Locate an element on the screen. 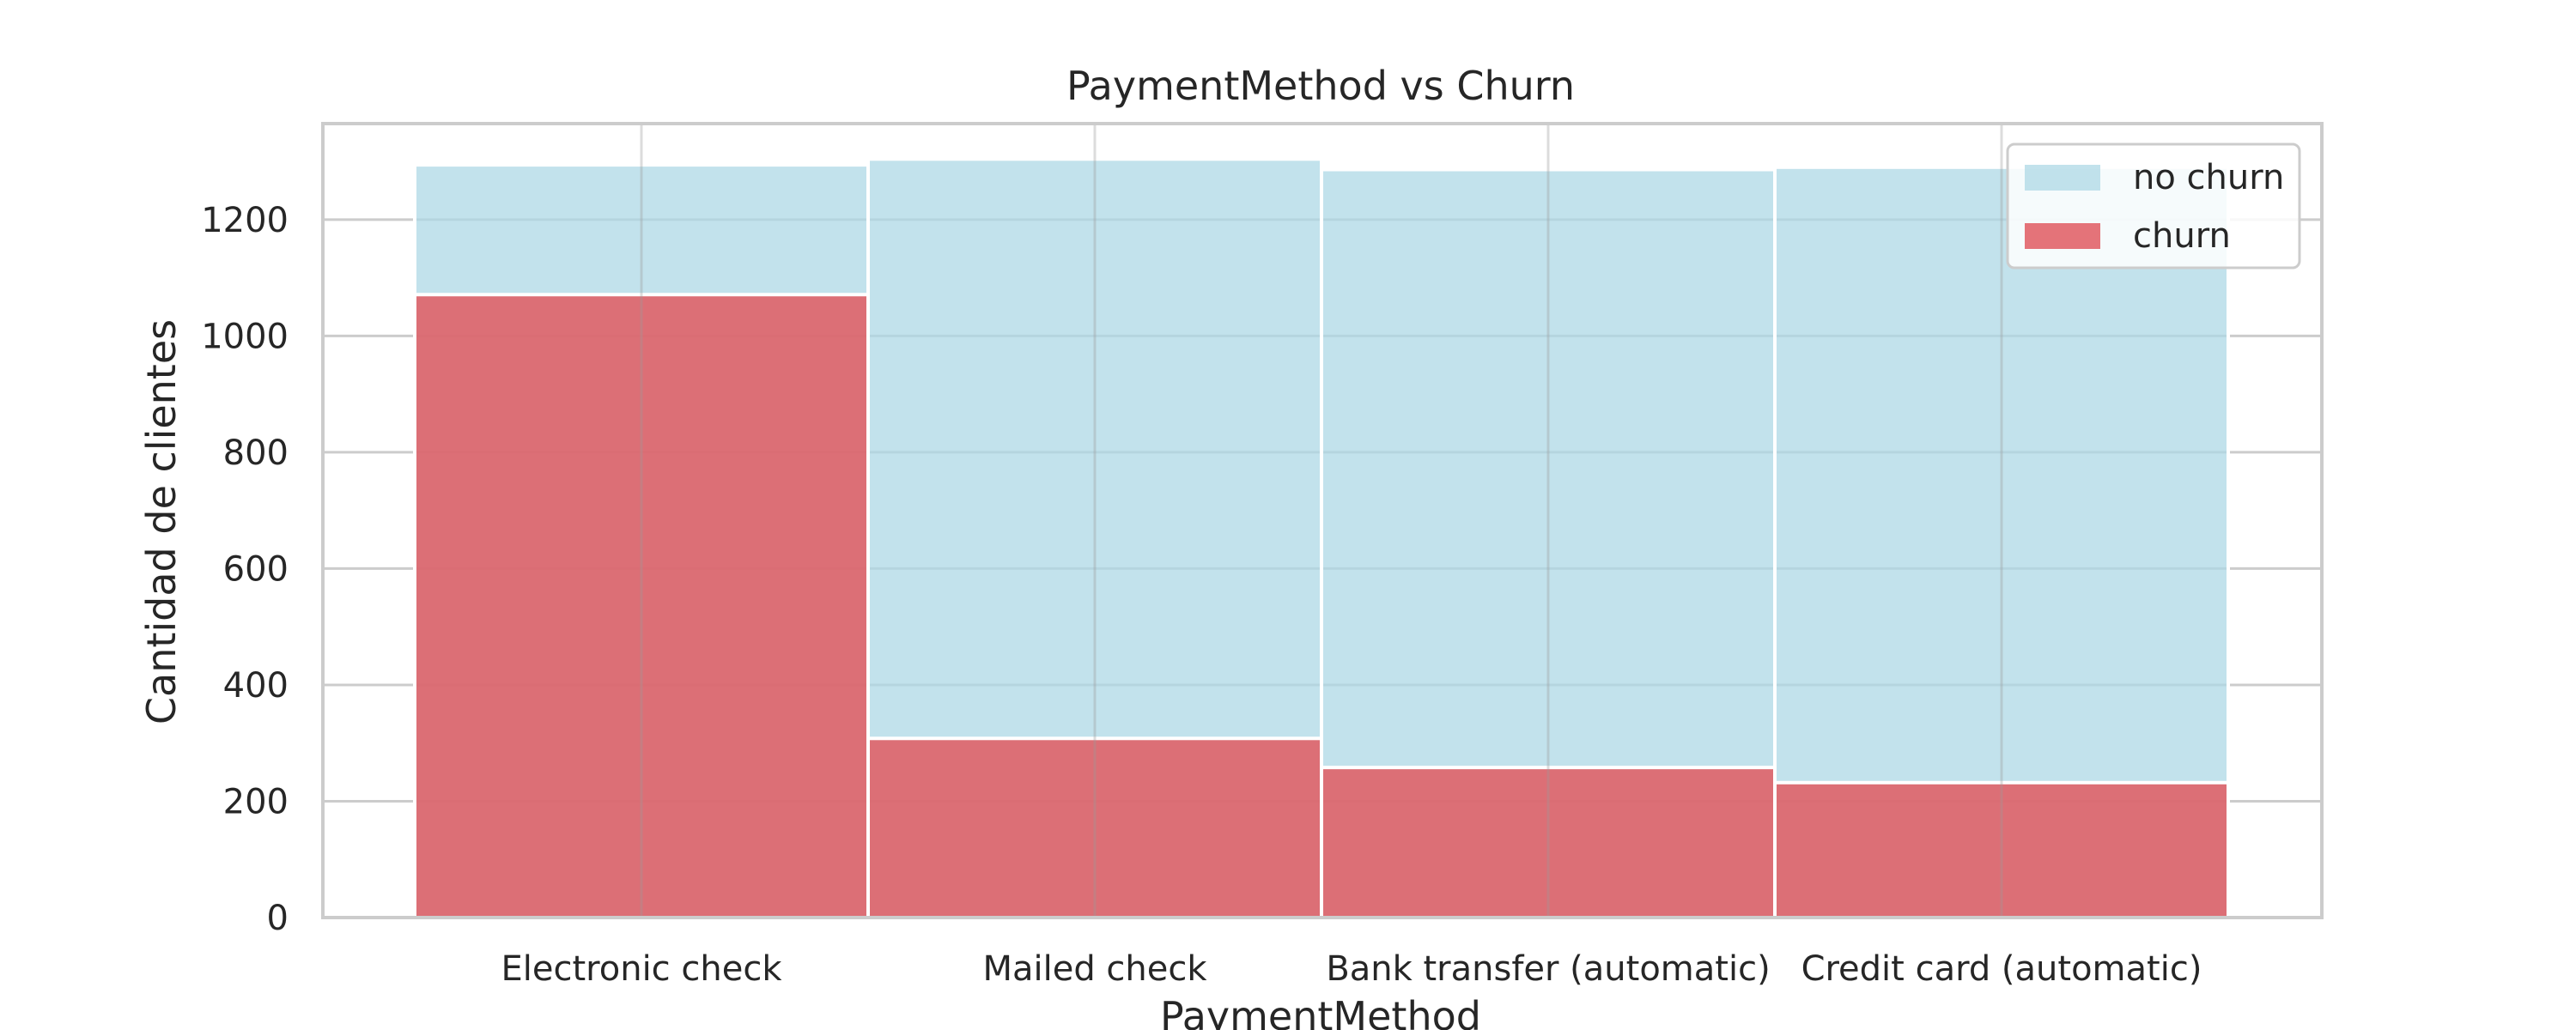  chart-title: PaymentMethod vs Churn is located at coordinates (1320, 86).